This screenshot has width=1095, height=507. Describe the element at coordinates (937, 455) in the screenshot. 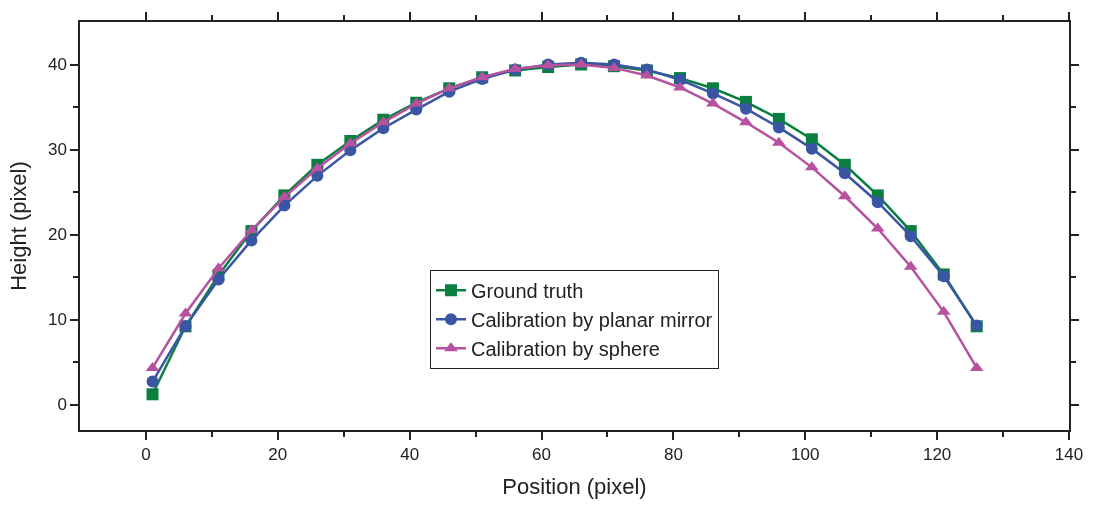

I see `x-tick-label: 120` at that location.